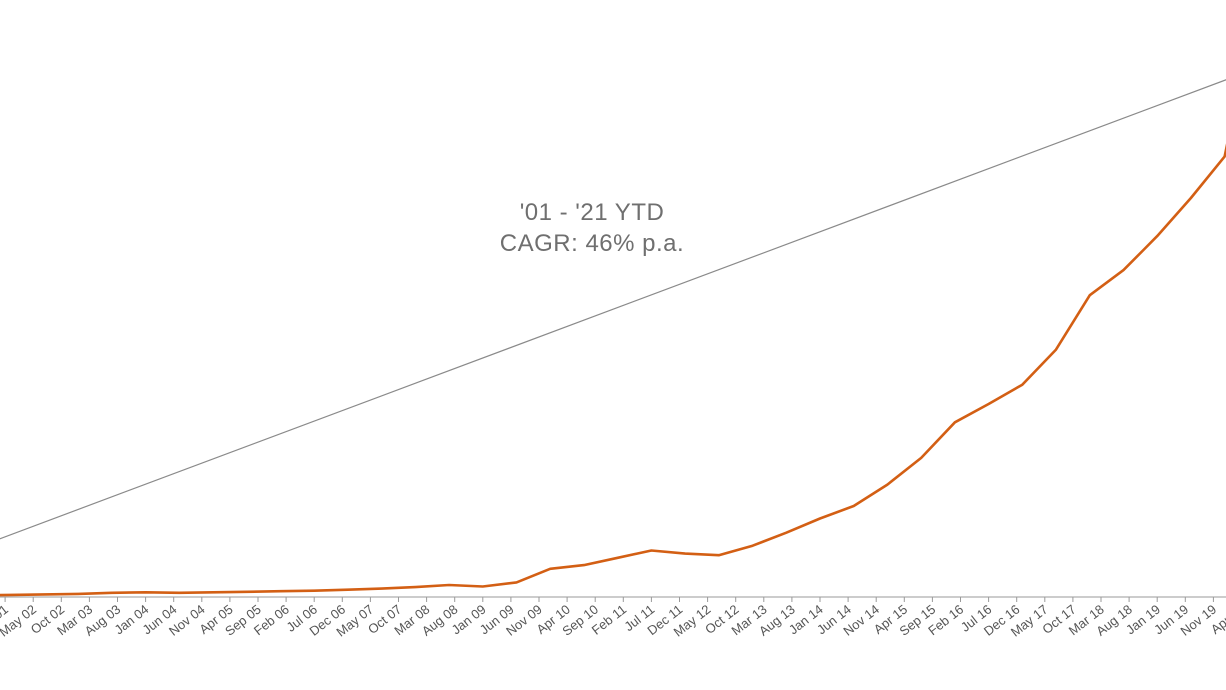 This screenshot has height=690, width=1226. I want to click on cagr-period-label: '01 - '21 YTD, so click(592, 212).